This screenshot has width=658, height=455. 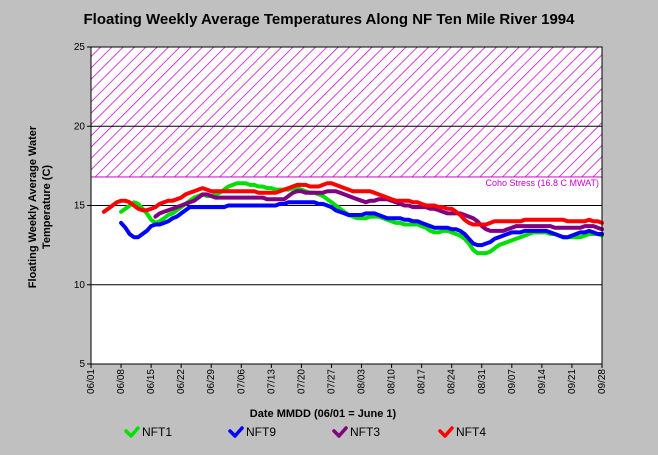 I want to click on x-tick-label: 06/29, so click(x=211, y=381).